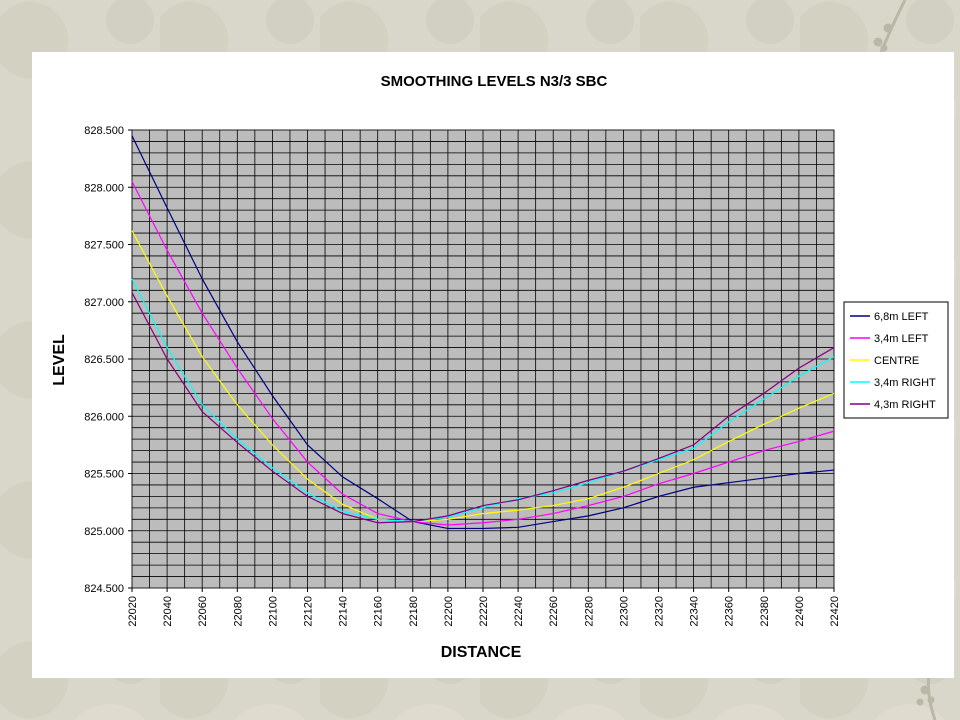  What do you see at coordinates (203, 611) in the screenshot?
I see `x-tick-label: 22060` at bounding box center [203, 611].